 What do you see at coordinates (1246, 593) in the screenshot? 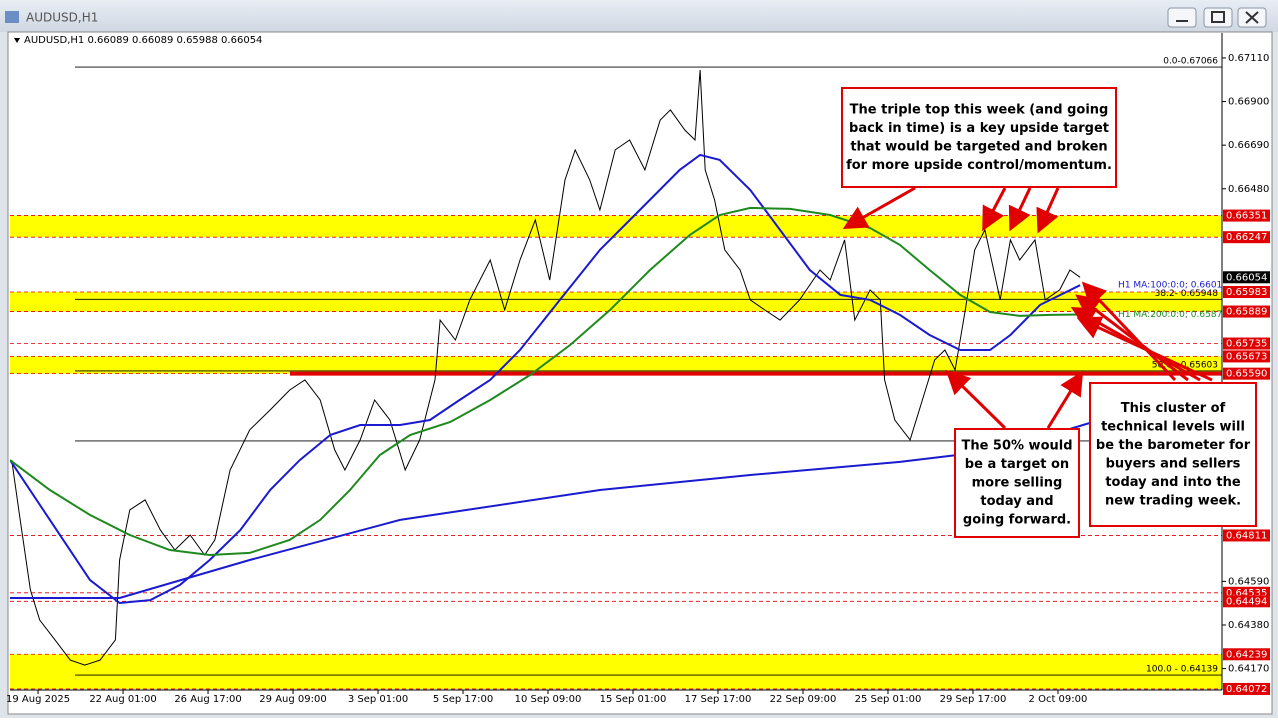
I see `level-label: 0.64535` at bounding box center [1246, 593].